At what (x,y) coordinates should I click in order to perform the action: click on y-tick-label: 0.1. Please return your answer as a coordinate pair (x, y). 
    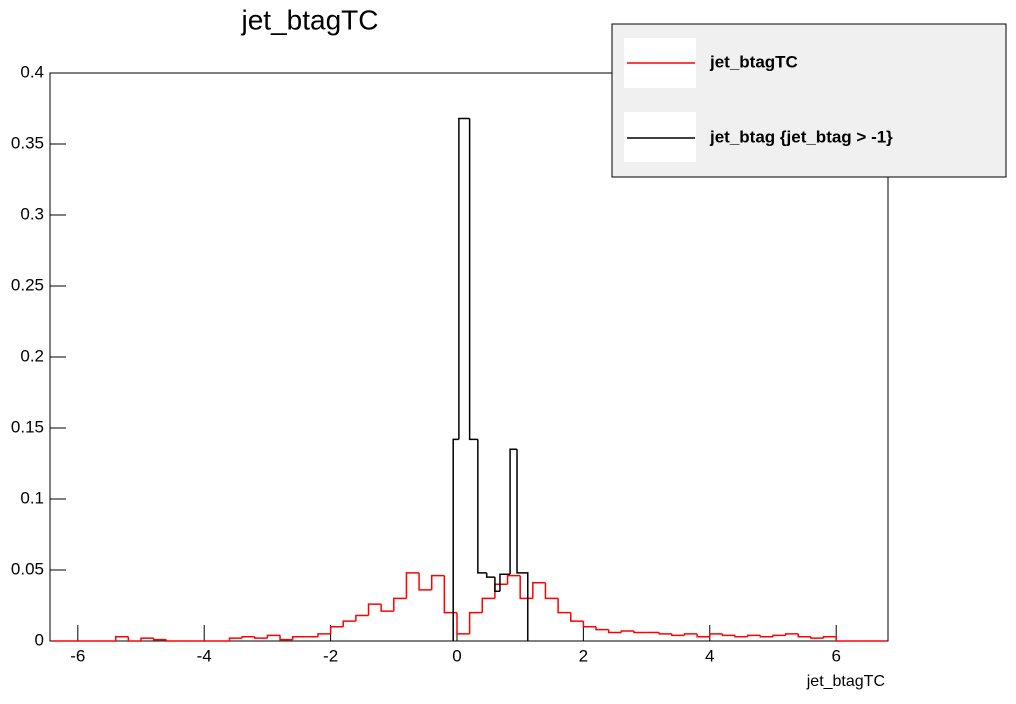
    Looking at the image, I should click on (32, 497).